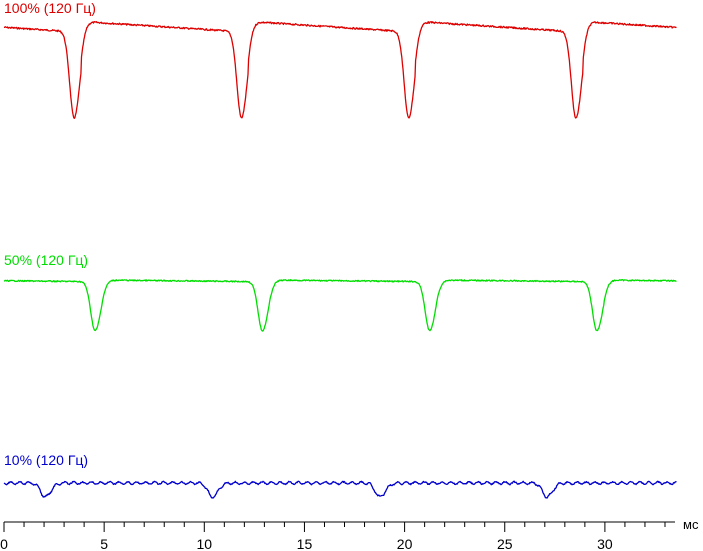 This screenshot has width=703, height=551. What do you see at coordinates (50, 8) in the screenshot?
I see `series-label-1: 100% (120 Гц)` at bounding box center [50, 8].